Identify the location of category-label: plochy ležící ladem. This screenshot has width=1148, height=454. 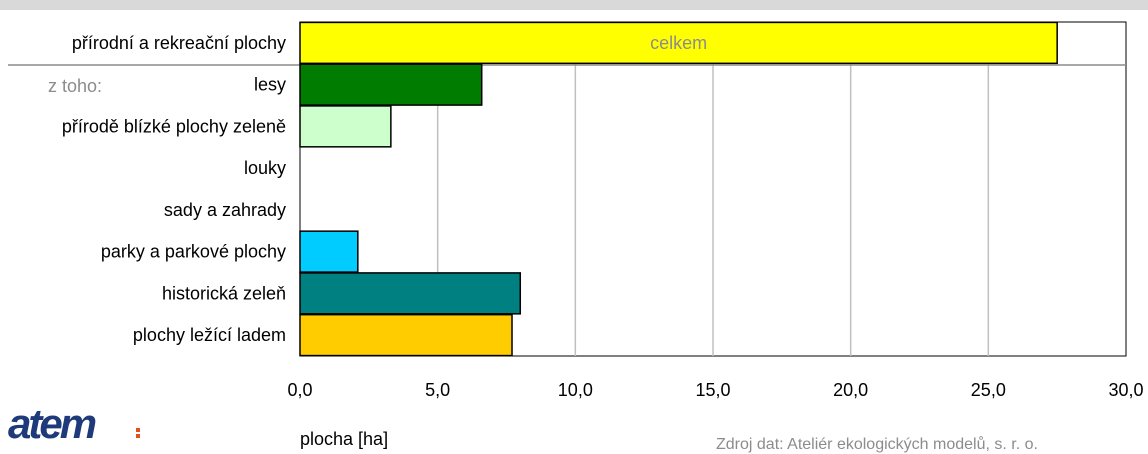
(209, 335).